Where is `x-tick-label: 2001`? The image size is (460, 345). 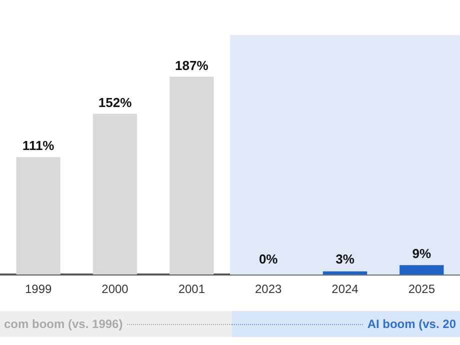 x-tick-label: 2001 is located at coordinates (192, 289).